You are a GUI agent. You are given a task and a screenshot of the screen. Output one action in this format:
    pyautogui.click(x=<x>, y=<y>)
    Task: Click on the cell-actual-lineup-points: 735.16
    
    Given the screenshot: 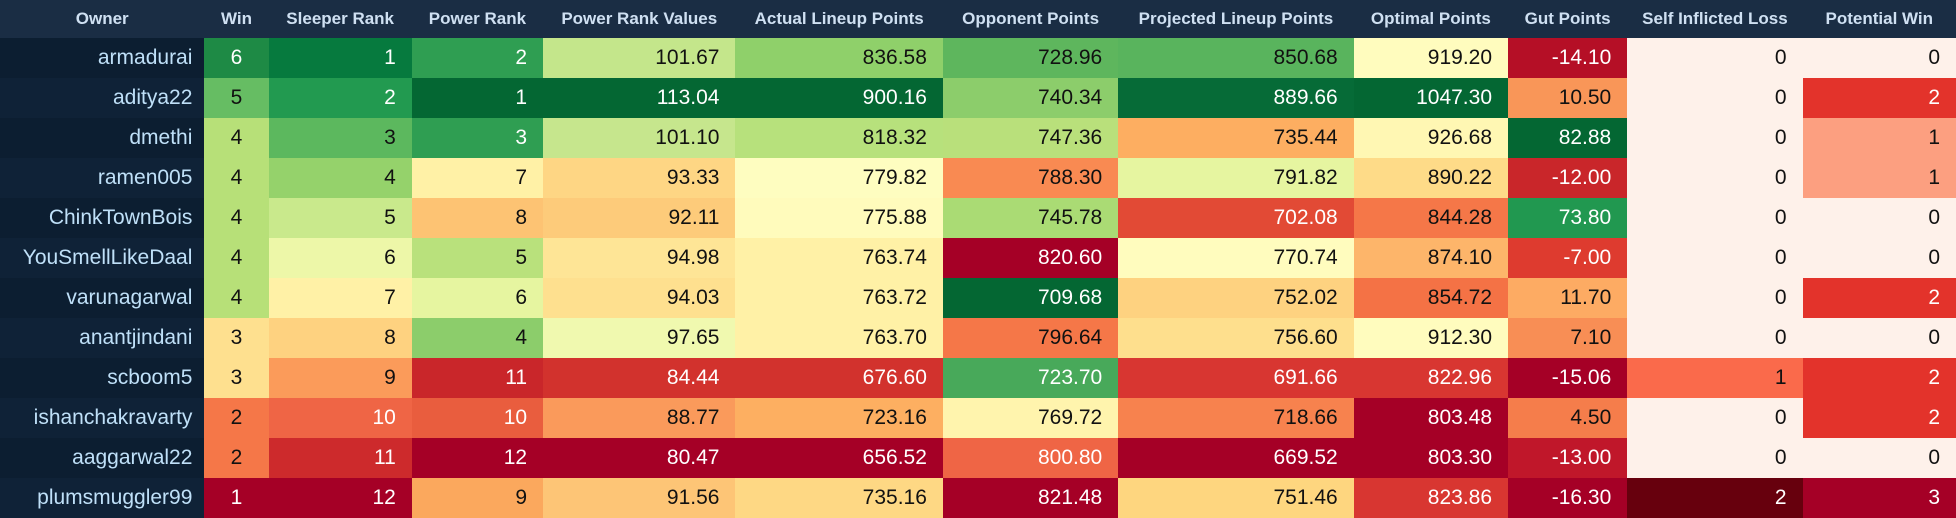 What is the action you would take?
    pyautogui.click(x=839, y=498)
    